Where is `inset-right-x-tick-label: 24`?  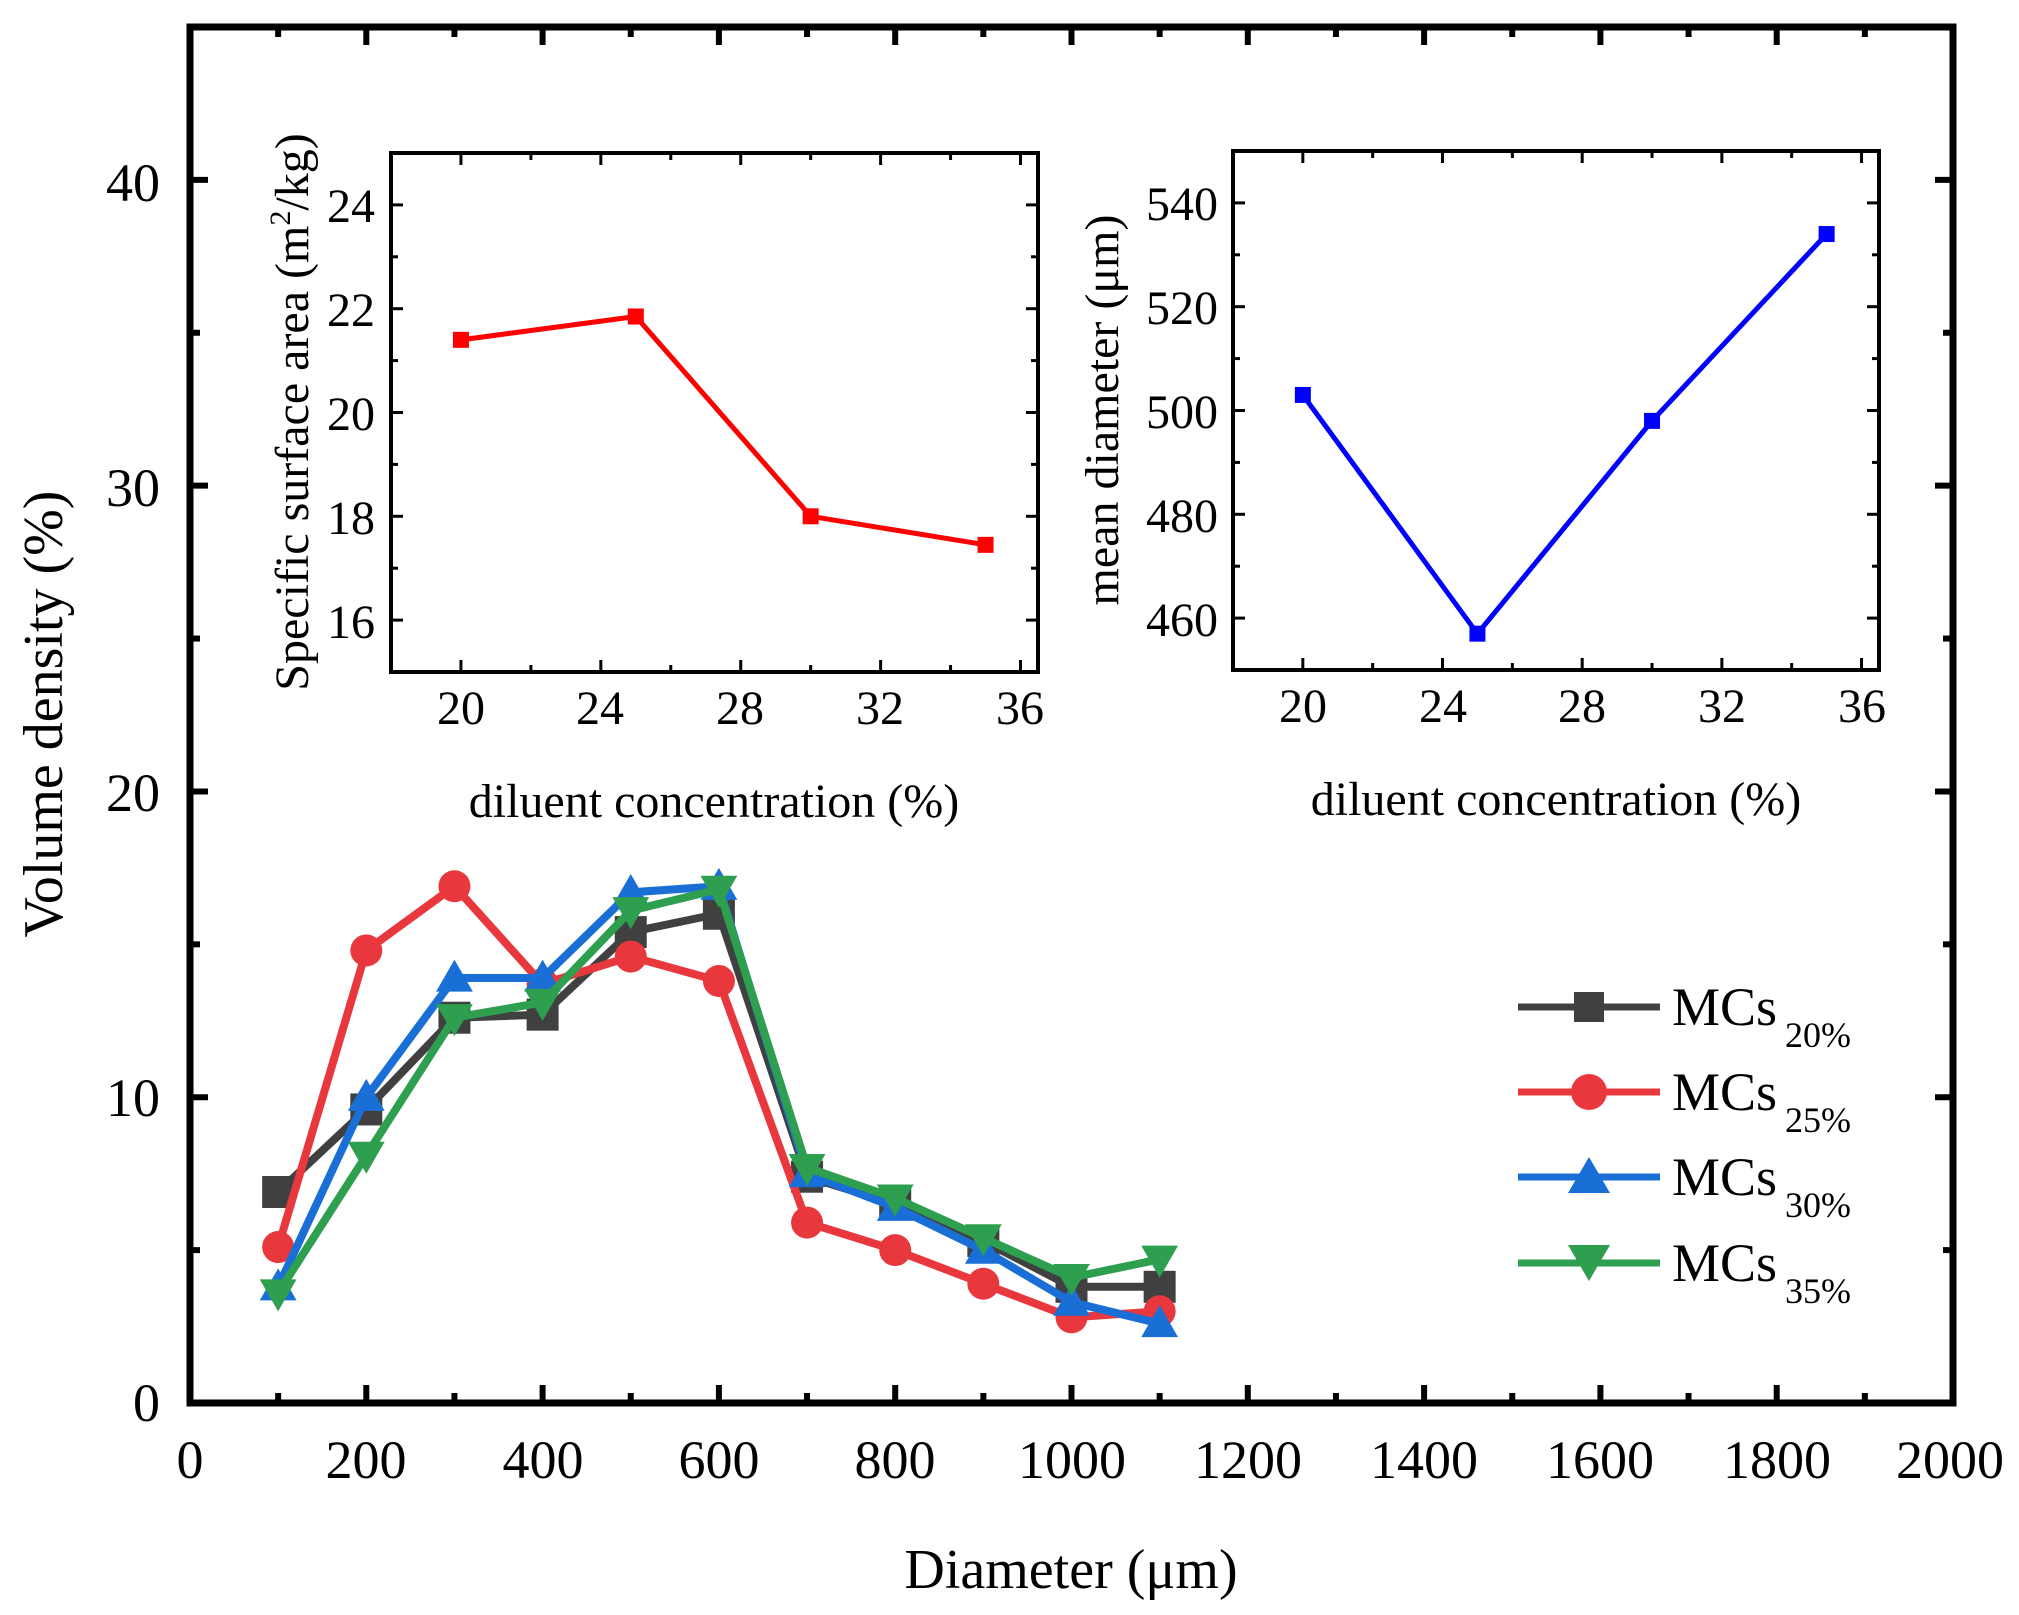
inset-right-x-tick-label: 24 is located at coordinates (1443, 706).